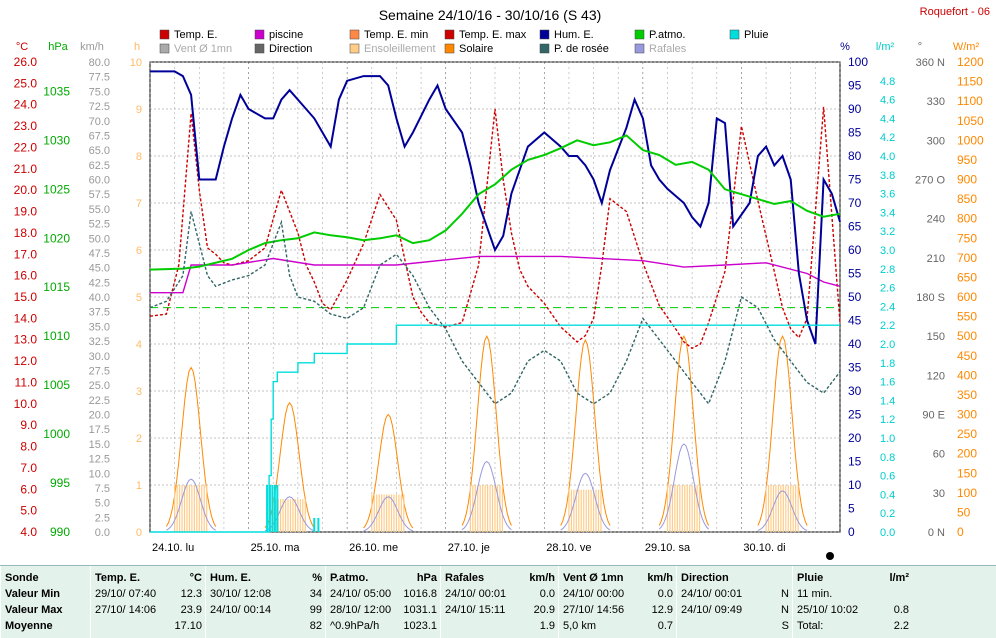 The image size is (996, 638). Describe the element at coordinates (276, 548) in the screenshot. I see `day-label: 25.10. ma` at that location.